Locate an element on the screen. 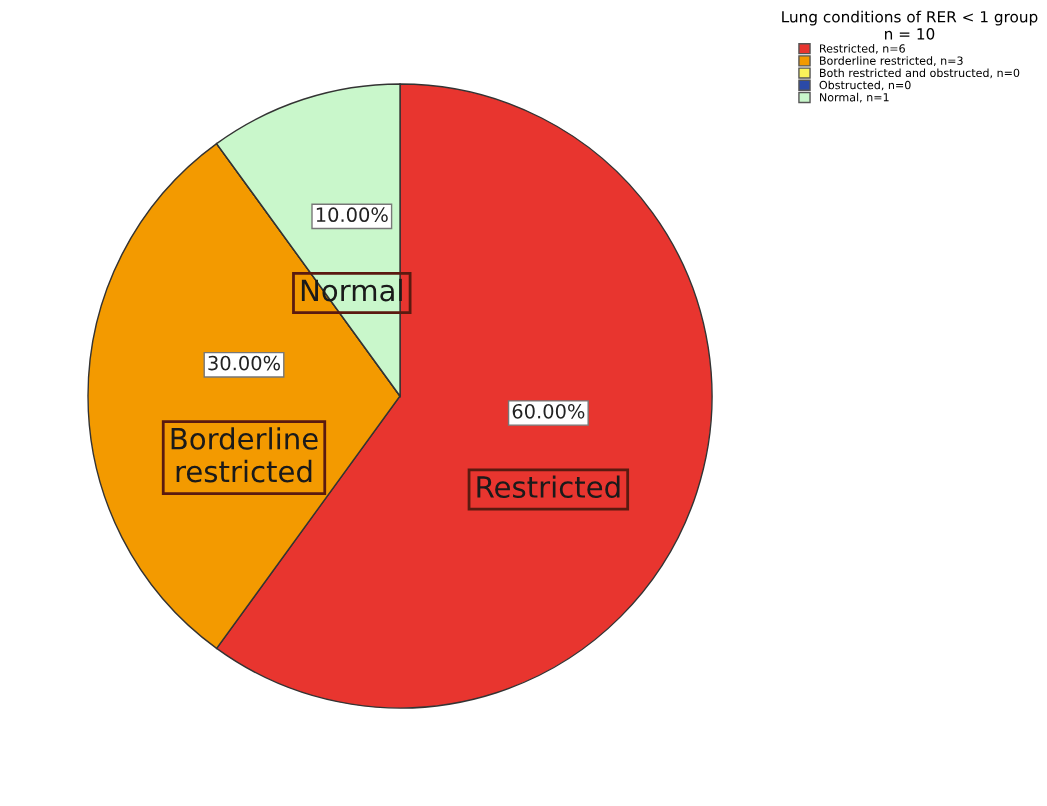  text: Borderline restricted is located at coordinates (244, 455).